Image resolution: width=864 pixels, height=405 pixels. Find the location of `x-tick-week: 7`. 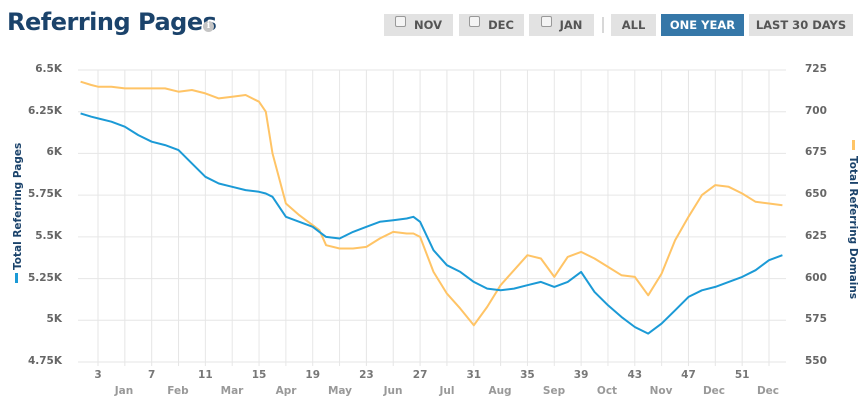

x-tick-week: 7 is located at coordinates (152, 375).